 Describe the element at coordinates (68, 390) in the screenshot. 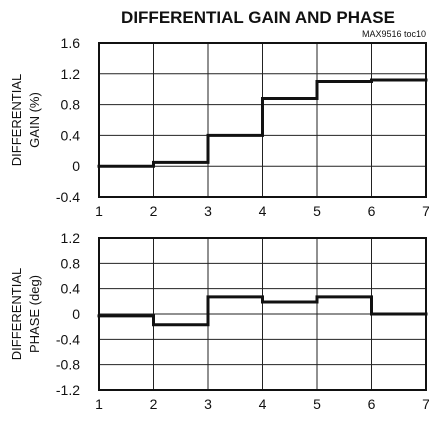

I see `y-tick-label: -1.2` at that location.